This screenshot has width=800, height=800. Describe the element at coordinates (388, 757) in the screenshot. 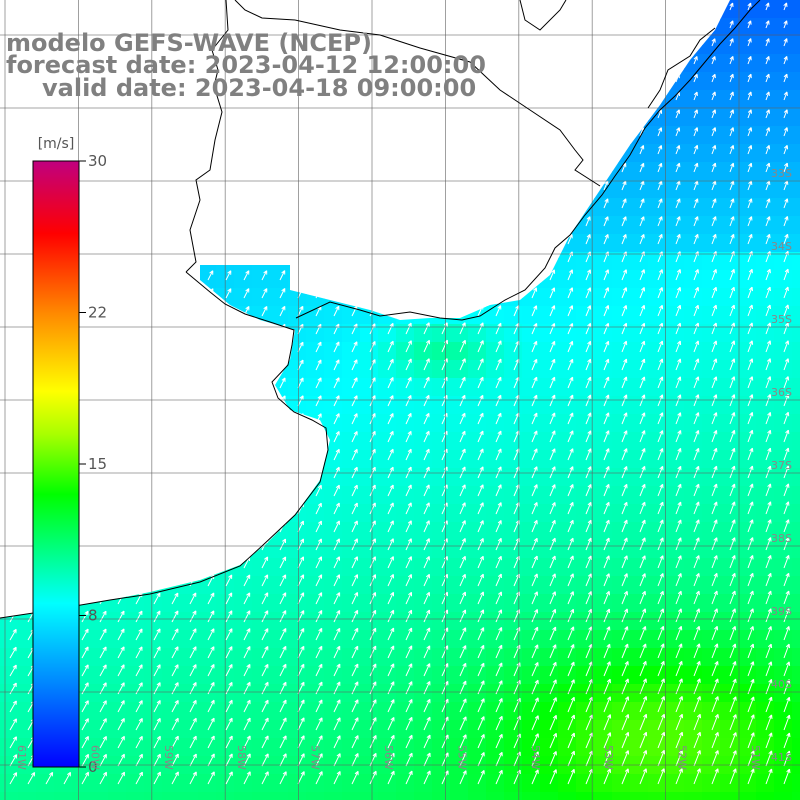

I see `lon-label: 56W` at that location.